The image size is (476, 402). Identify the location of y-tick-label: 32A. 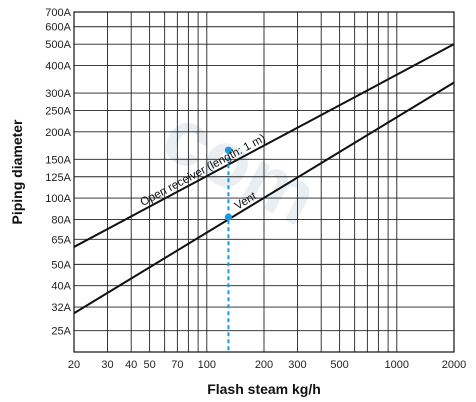
(61, 308).